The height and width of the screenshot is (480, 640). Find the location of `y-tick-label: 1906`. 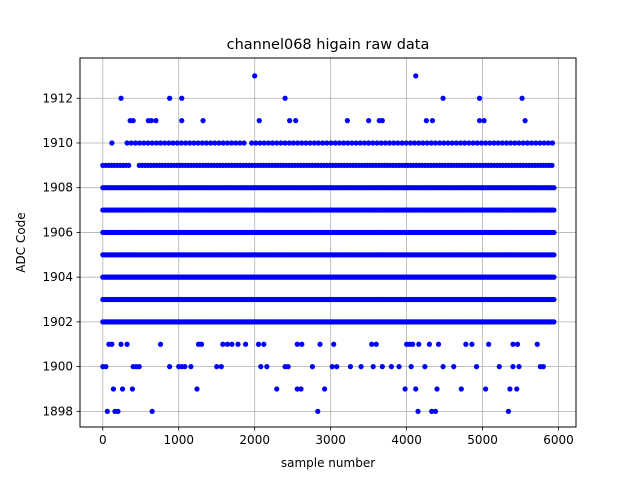

y-tick-label: 1906 is located at coordinates (57, 232).